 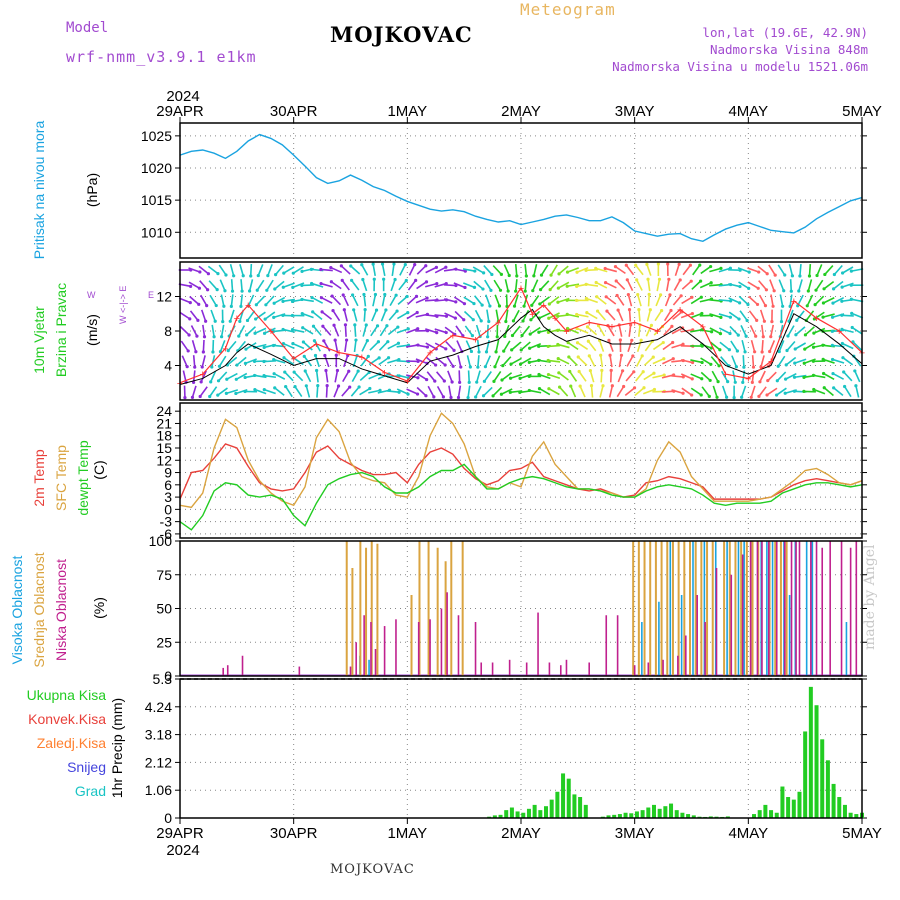 What do you see at coordinates (862, 833) in the screenshot?
I see `time-label-bottom: 5MAY` at bounding box center [862, 833].